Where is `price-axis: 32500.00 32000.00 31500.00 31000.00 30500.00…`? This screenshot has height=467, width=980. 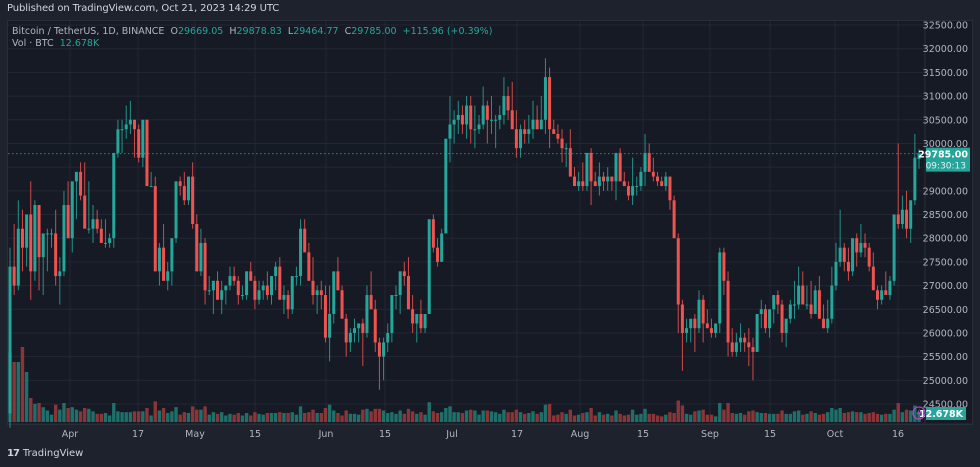 price-axis: 32500.00 32000.00 31500.00 31000.00 30500.00… is located at coordinates (945, 216).